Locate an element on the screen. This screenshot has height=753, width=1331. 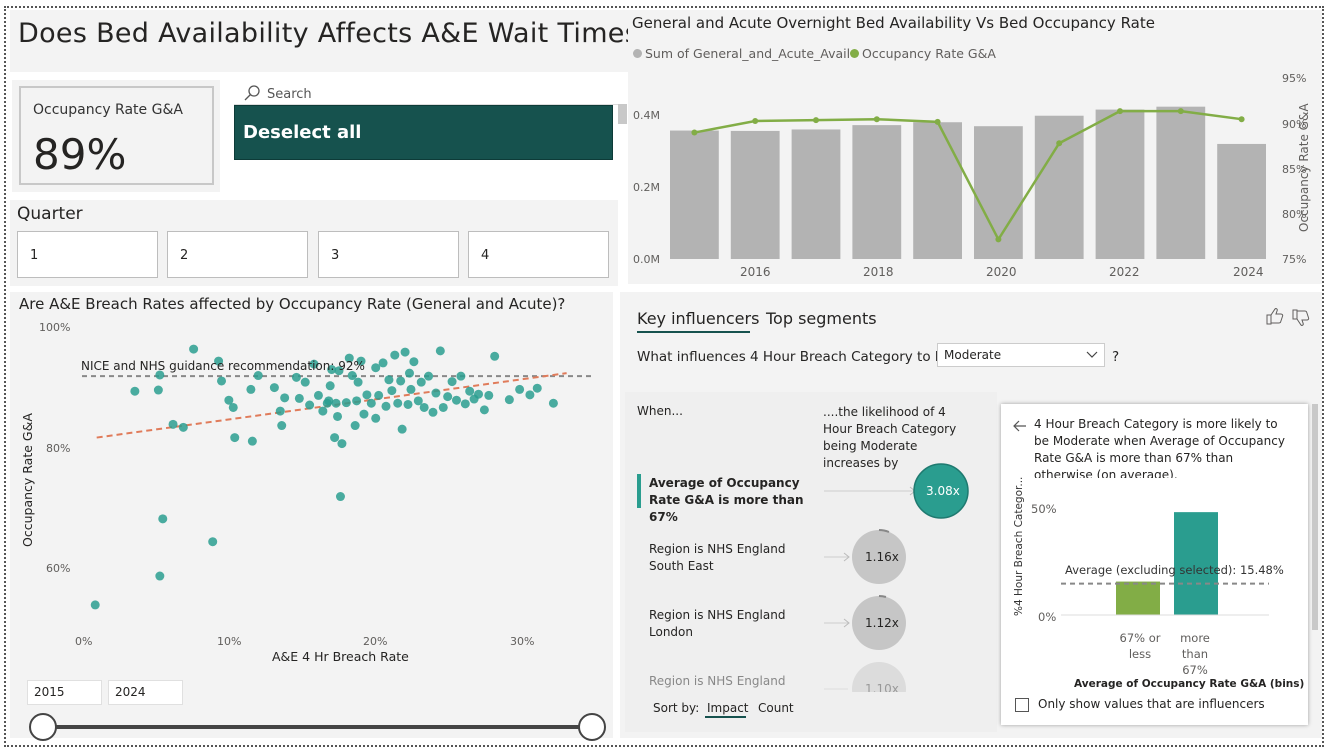
trend-line is located at coordinates (331, 405).